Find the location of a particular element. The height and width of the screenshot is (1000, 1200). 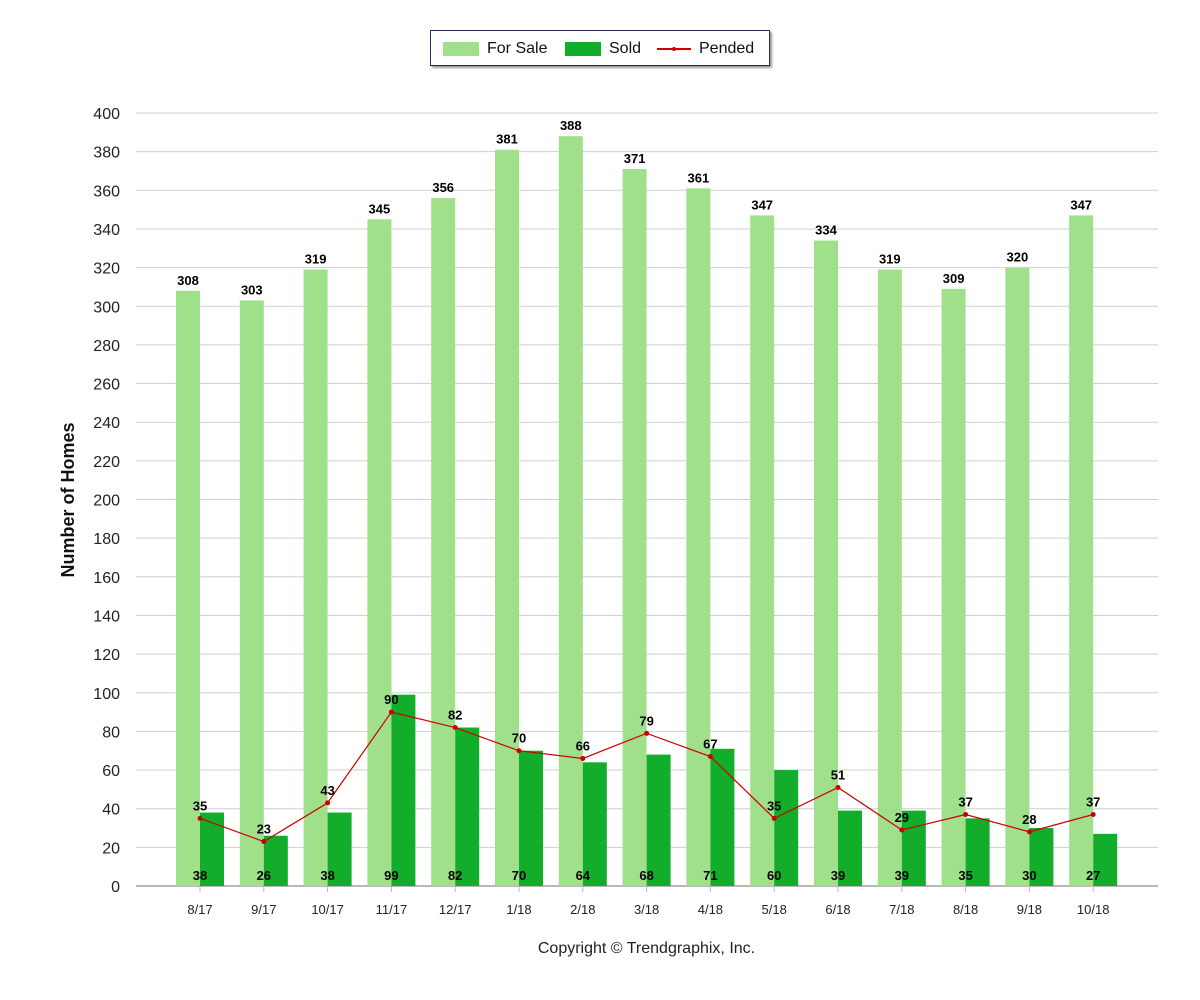

x-tick-label: 8/18 is located at coordinates (965, 909).